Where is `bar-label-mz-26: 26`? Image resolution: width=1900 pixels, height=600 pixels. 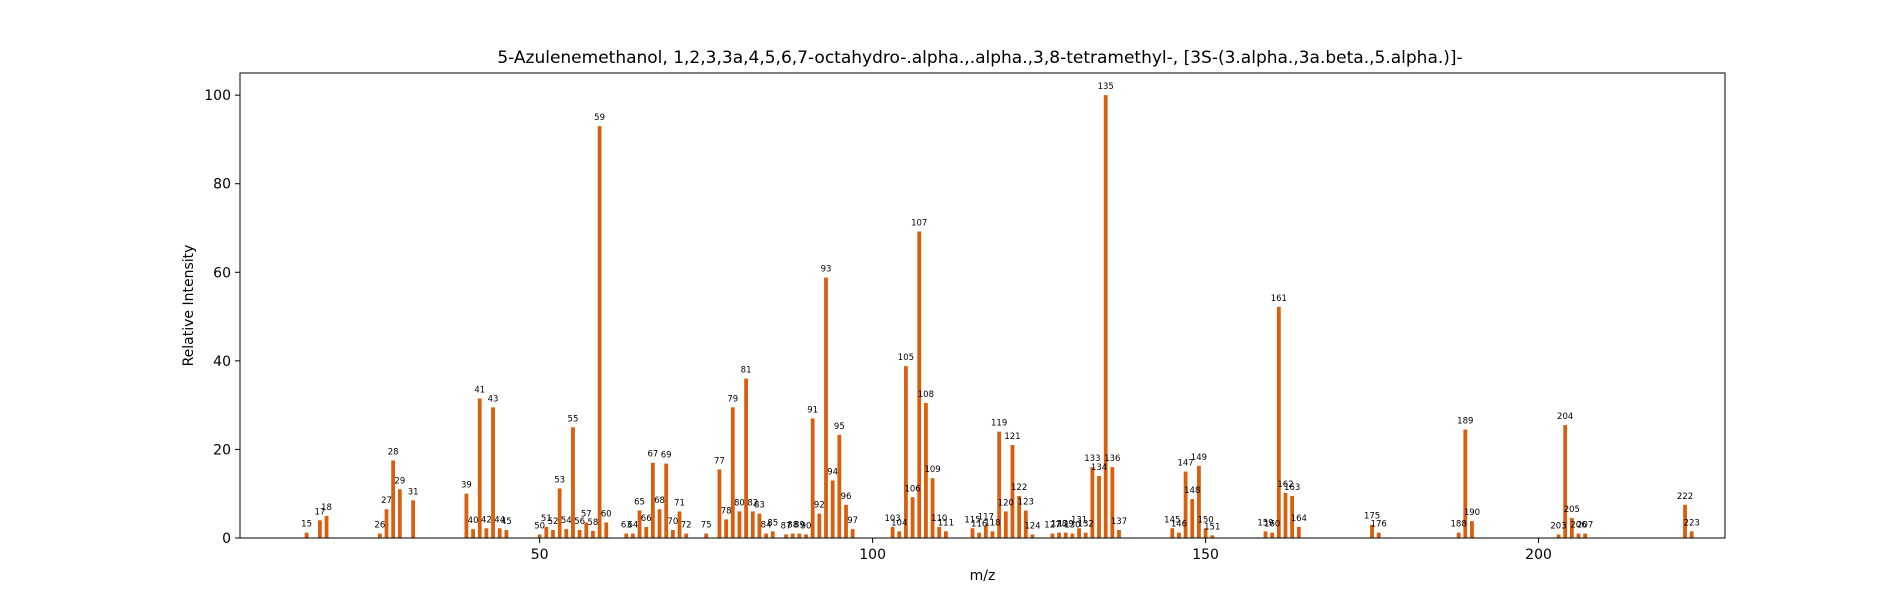
bar-label-mz-26: 26 is located at coordinates (379, 526).